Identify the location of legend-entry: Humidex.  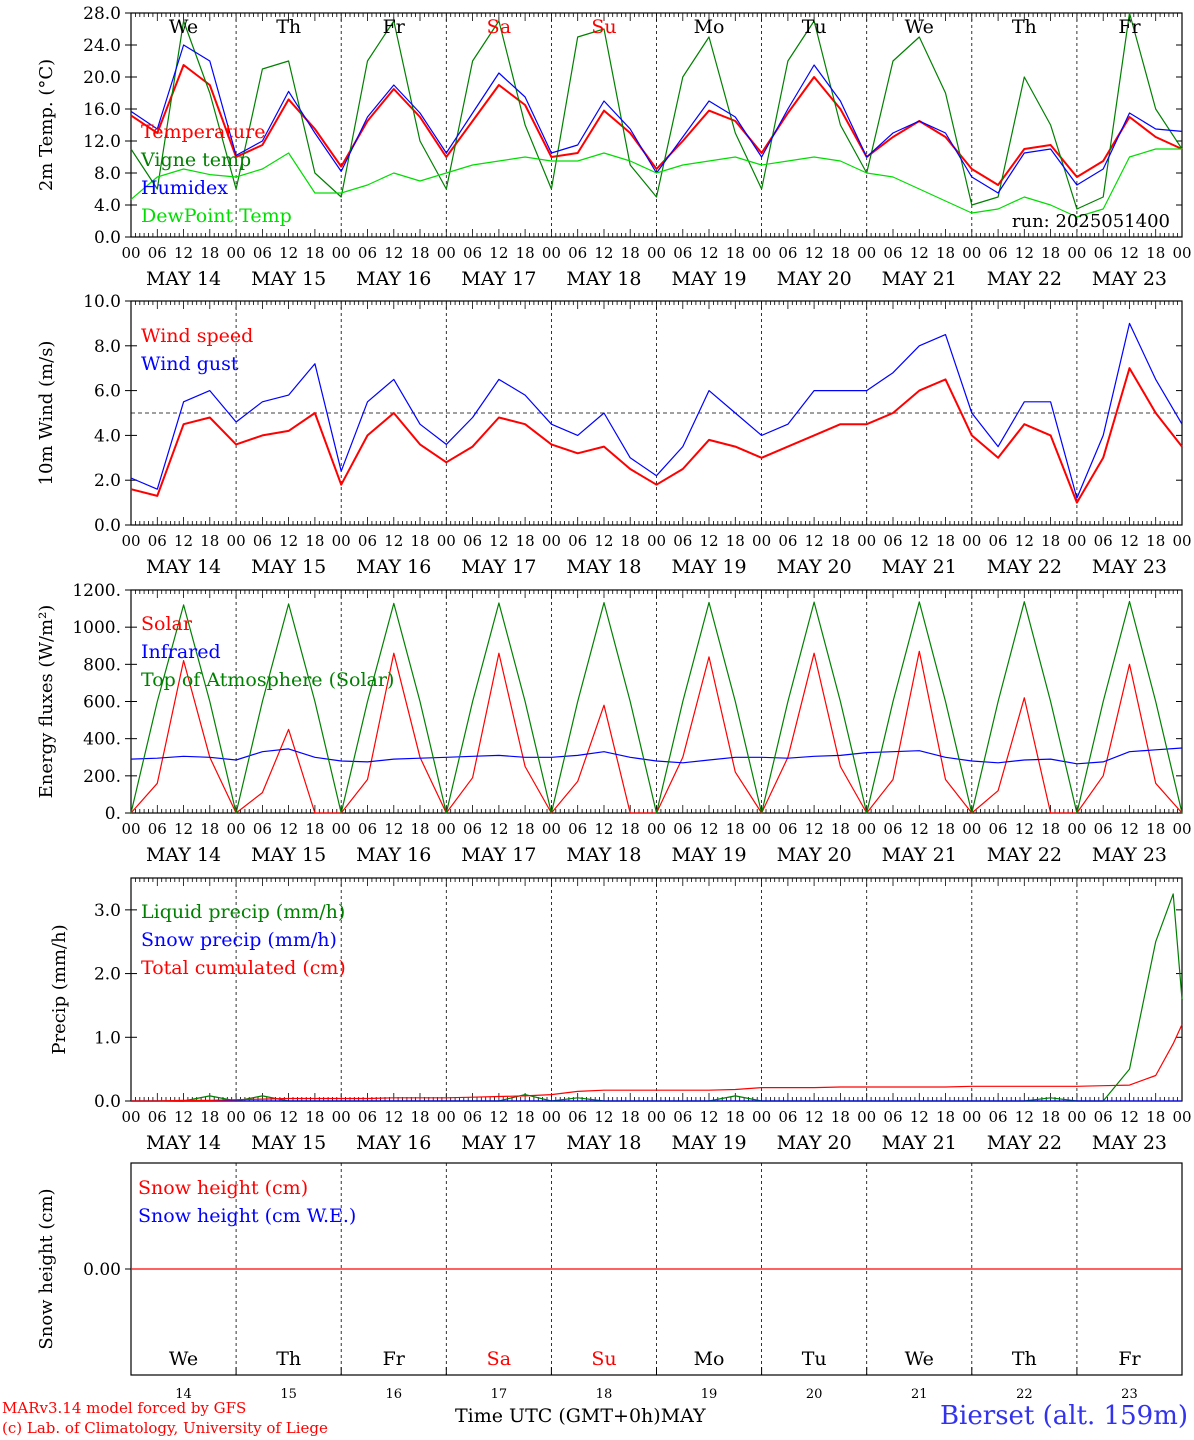
(184, 188).